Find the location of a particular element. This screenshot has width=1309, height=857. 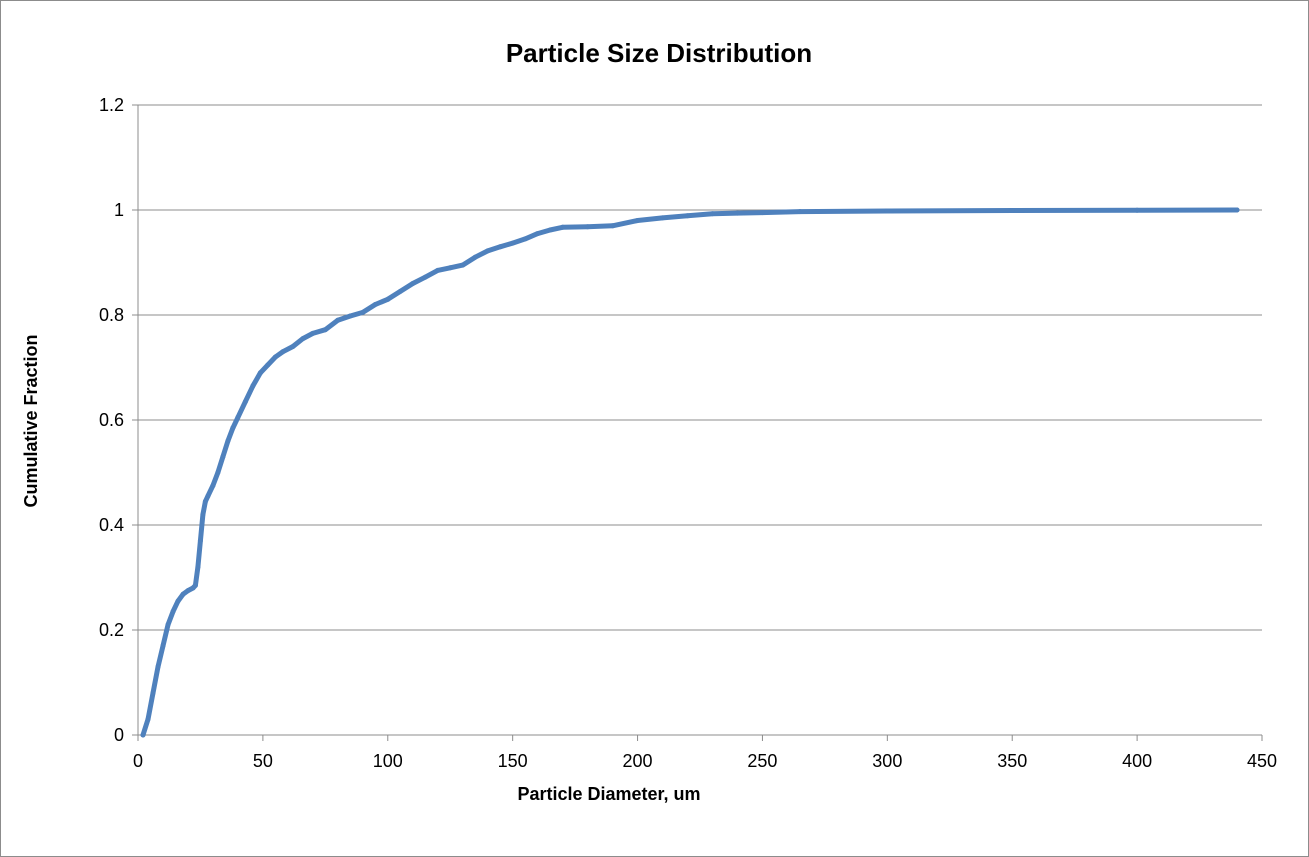

x-tick-label: 0 is located at coordinates (138, 761).